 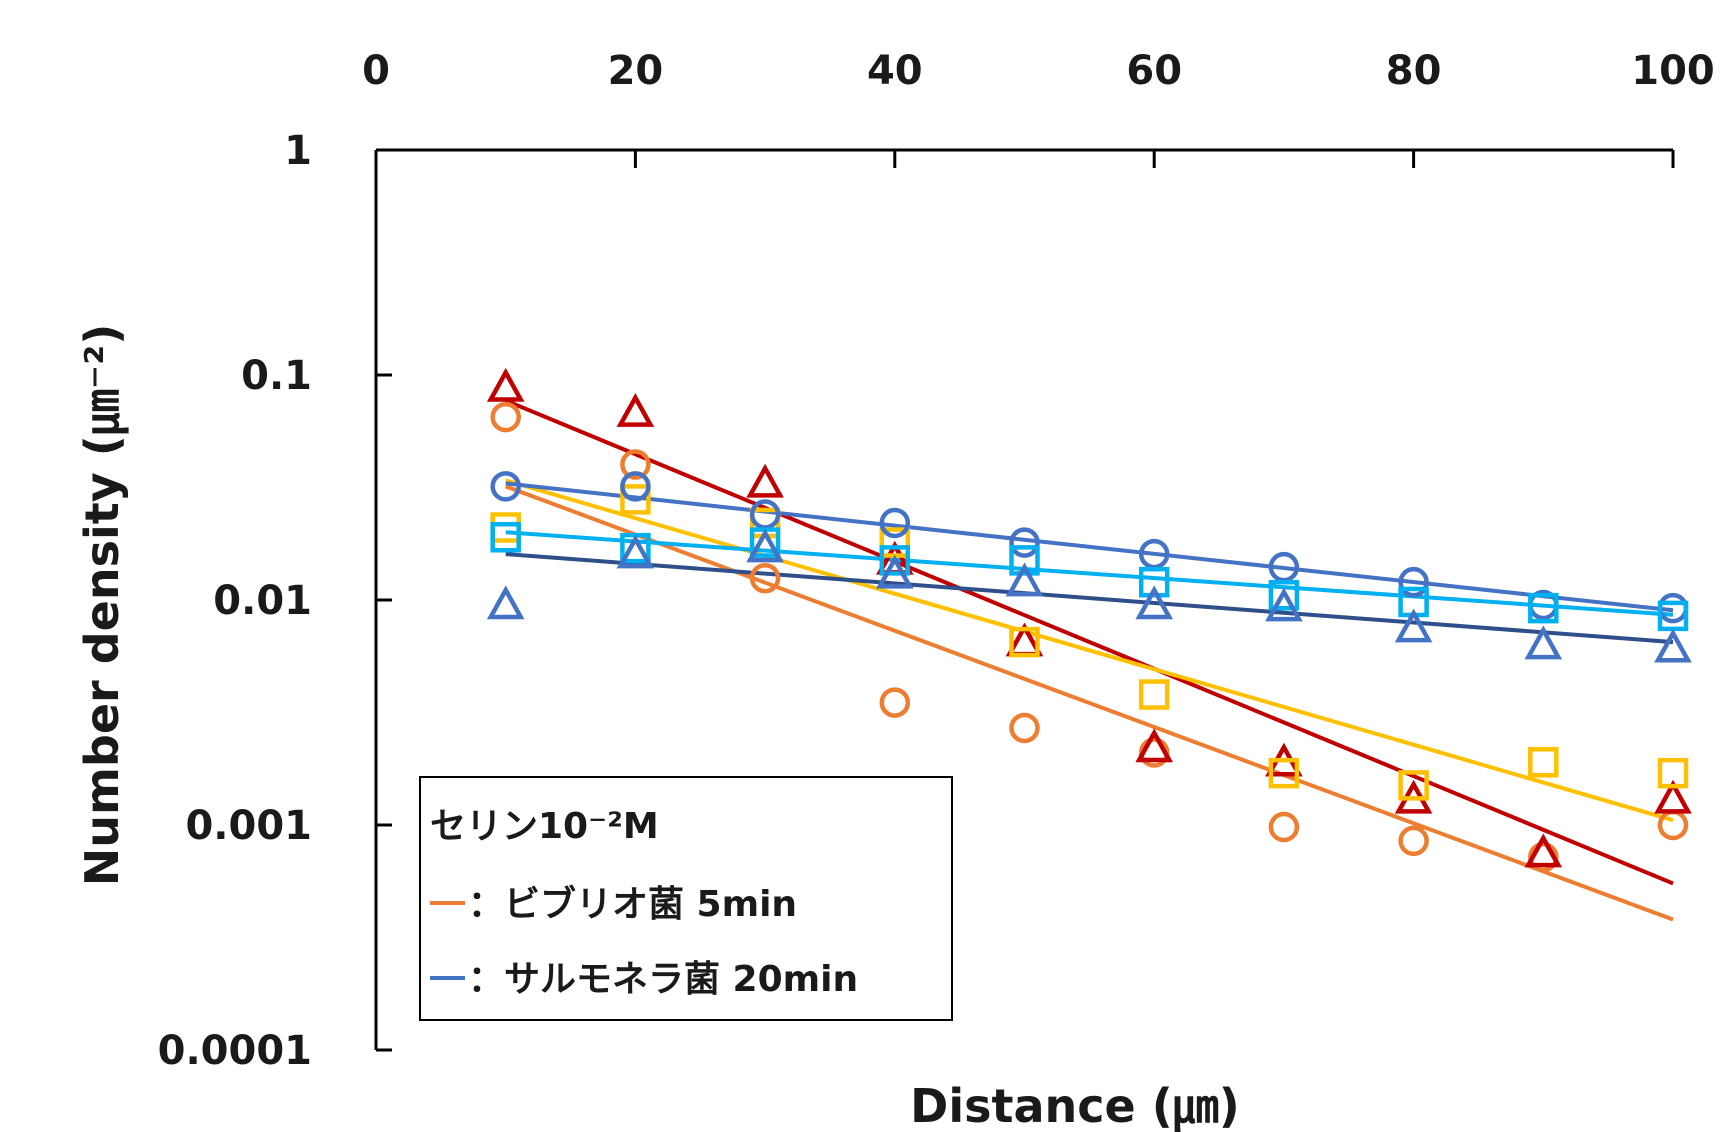 I want to click on x-tick-label: 20, so click(x=636, y=71).